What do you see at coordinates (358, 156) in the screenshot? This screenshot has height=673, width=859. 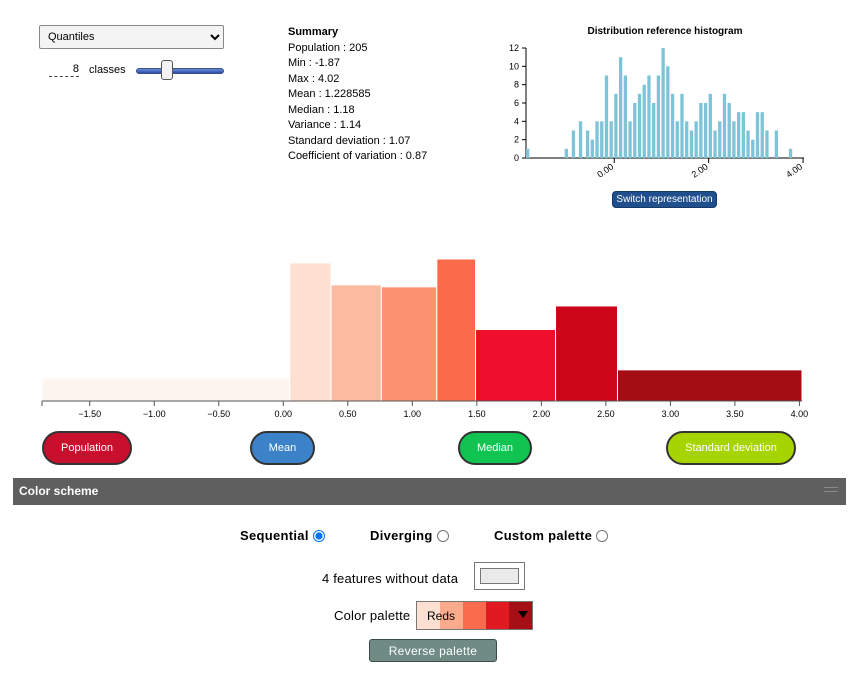 I see `summary-cv: Coefficient of variation : 0.87` at bounding box center [358, 156].